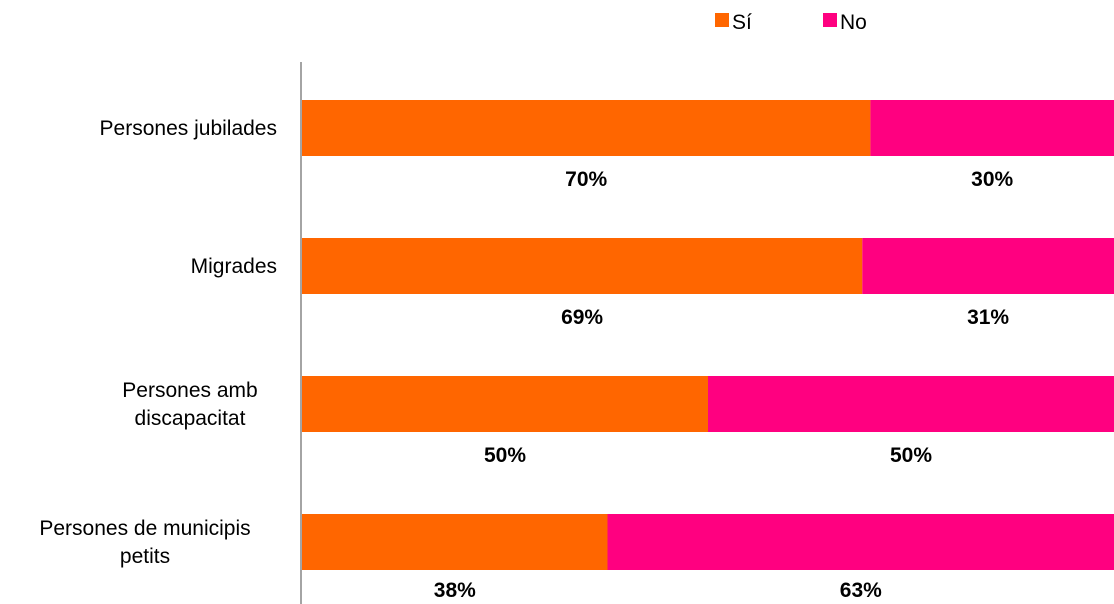 The width and height of the screenshot is (1114, 604). I want to click on legend-swatch-no, so click(830, 20).